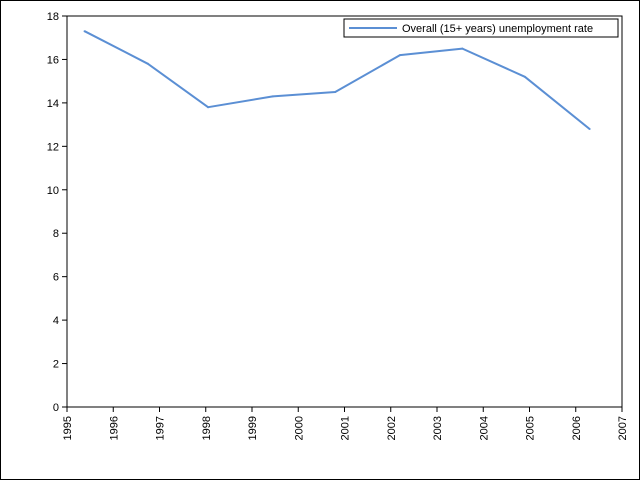  Describe the element at coordinates (53, 17) in the screenshot. I see `y-tick-label: 18` at that location.